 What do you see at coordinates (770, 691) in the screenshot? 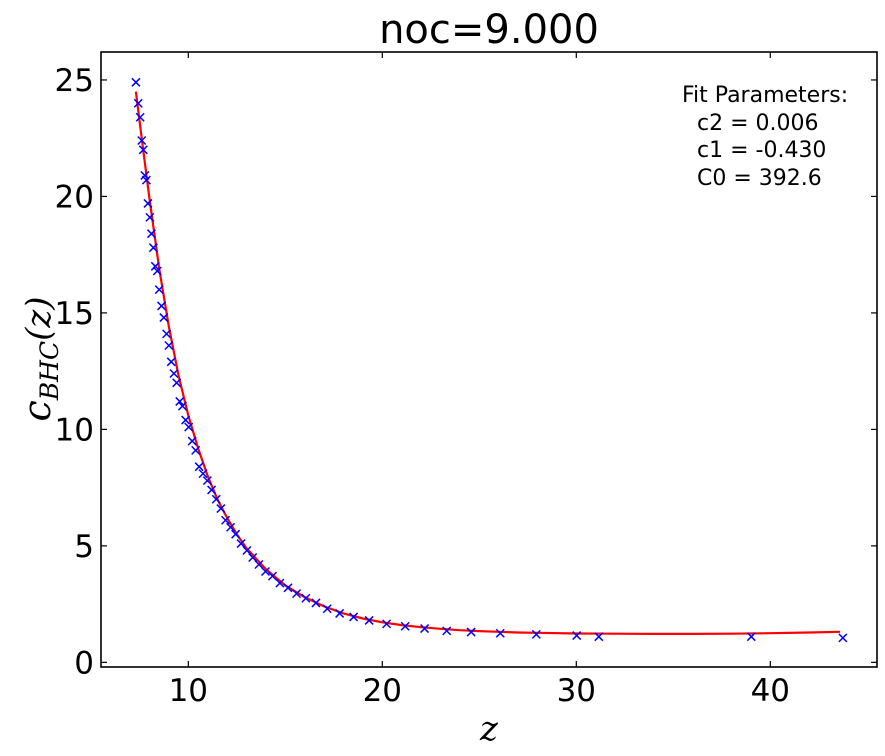
I see `x-tick-label: 40` at bounding box center [770, 691].